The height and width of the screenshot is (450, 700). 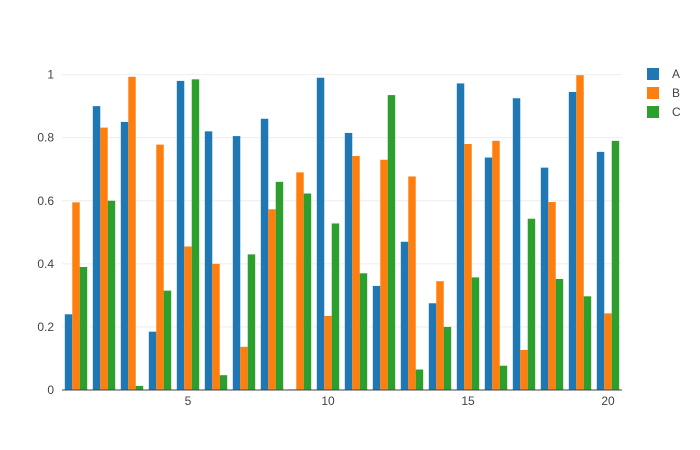 What do you see at coordinates (676, 74) in the screenshot?
I see `legend-label: A` at bounding box center [676, 74].